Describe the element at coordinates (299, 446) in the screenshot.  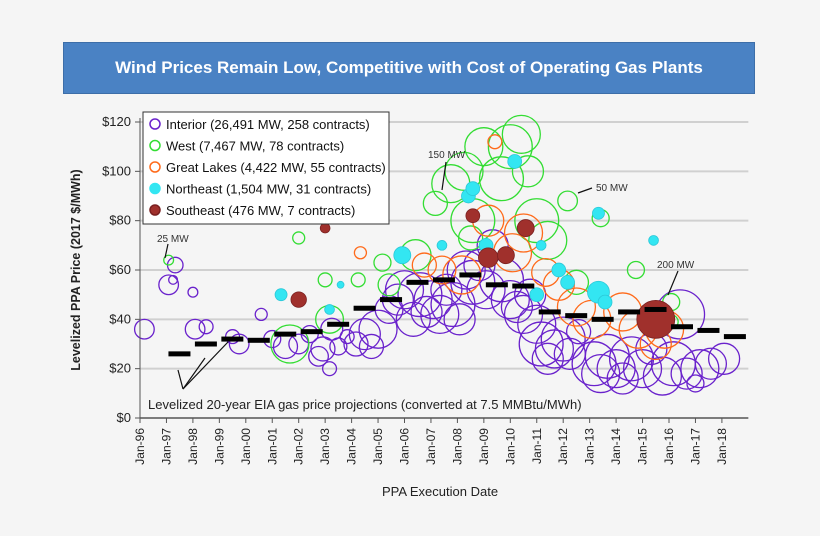
I see `x-tick-label: Jan-02` at that location.